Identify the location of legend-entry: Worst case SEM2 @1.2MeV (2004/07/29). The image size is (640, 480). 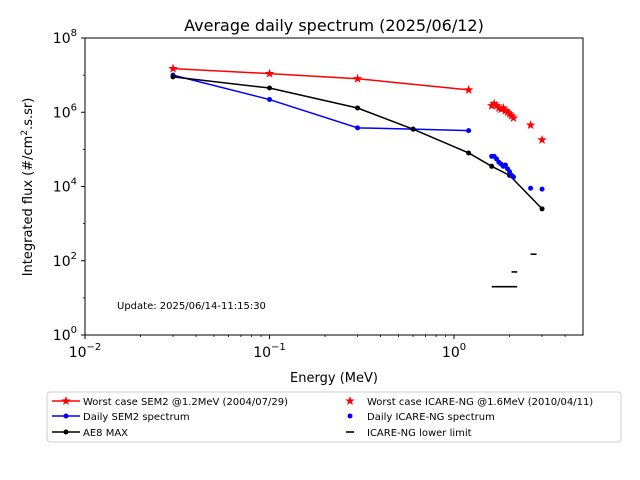
(170, 402).